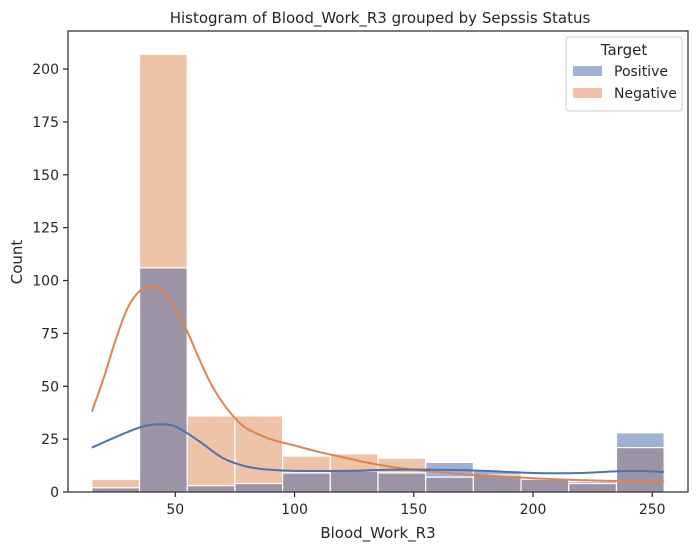  What do you see at coordinates (587, 93) in the screenshot?
I see `legend-swatch-negative` at bounding box center [587, 93].